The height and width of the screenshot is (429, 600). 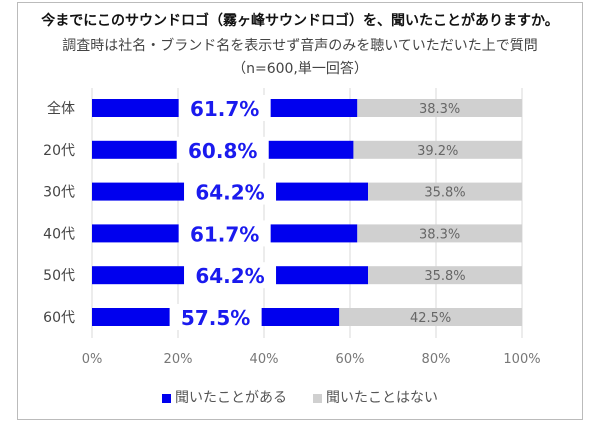 I want to click on category-label: 30代, so click(x=59, y=193).